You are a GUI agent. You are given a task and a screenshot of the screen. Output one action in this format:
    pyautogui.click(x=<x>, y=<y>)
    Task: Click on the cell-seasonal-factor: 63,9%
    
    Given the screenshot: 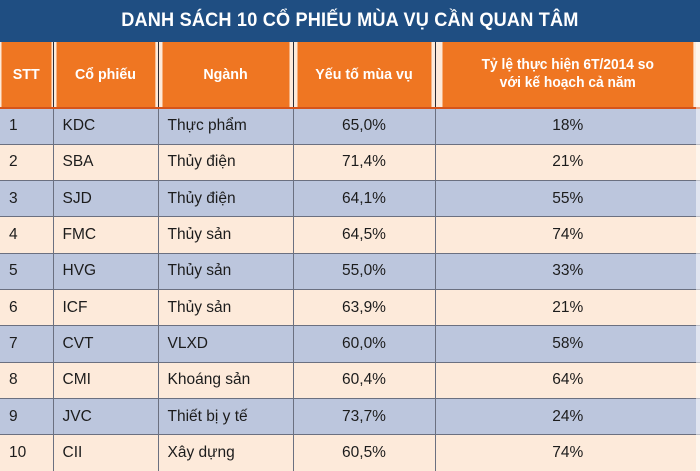 What is the action you would take?
    pyautogui.click(x=364, y=308)
    